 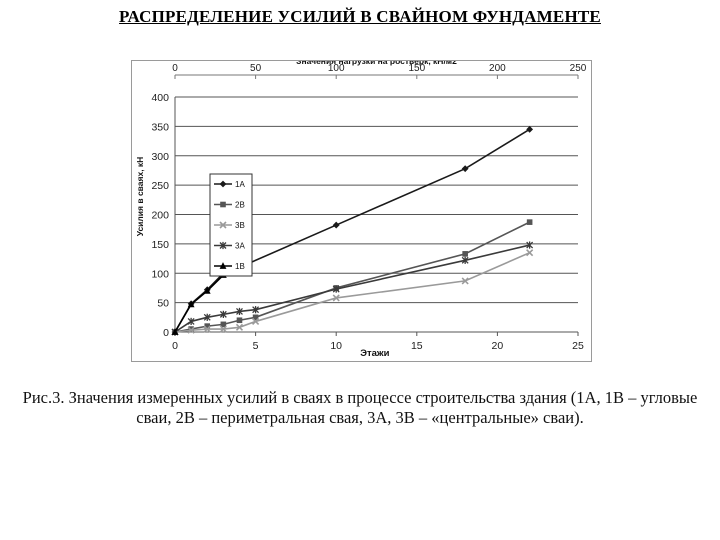 What do you see at coordinates (175, 346) in the screenshot?
I see `x-tick-label: 0` at bounding box center [175, 346].